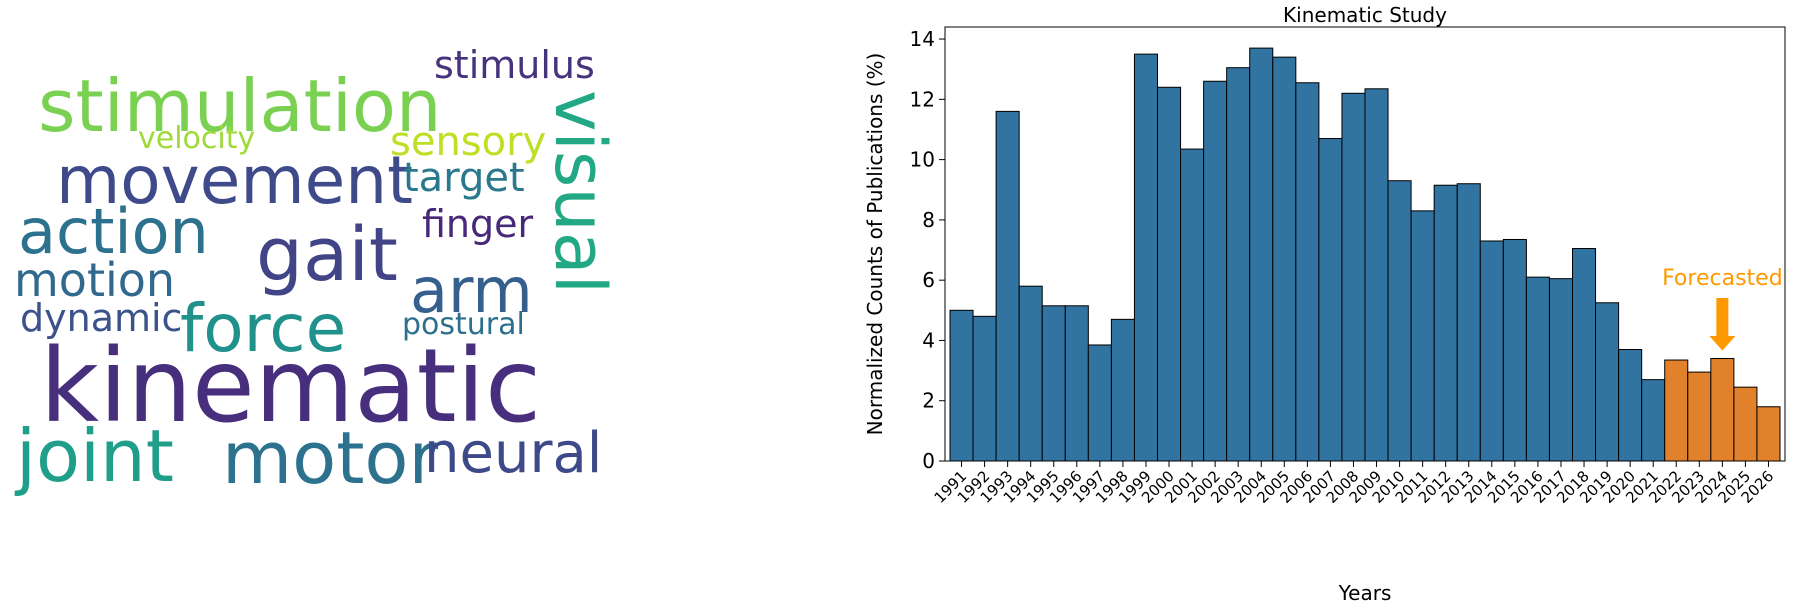 This screenshot has width=1794, height=607. Describe the element at coordinates (928, 401) in the screenshot. I see `y-tick-label: 2` at that location.